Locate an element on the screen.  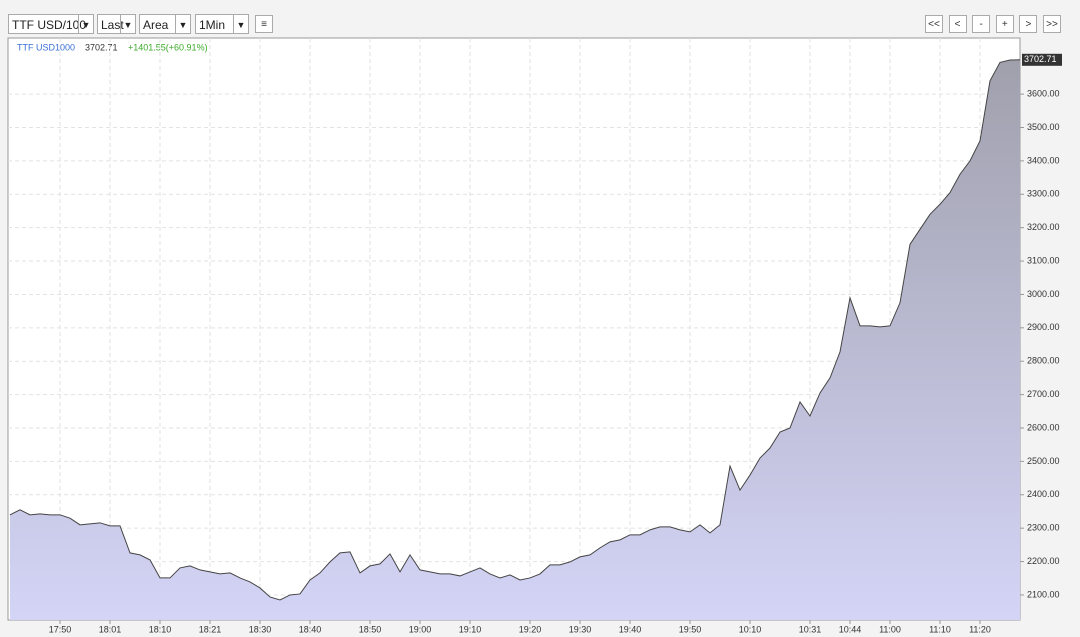
y-tick-label: 2300.00 is located at coordinates (1043, 528).